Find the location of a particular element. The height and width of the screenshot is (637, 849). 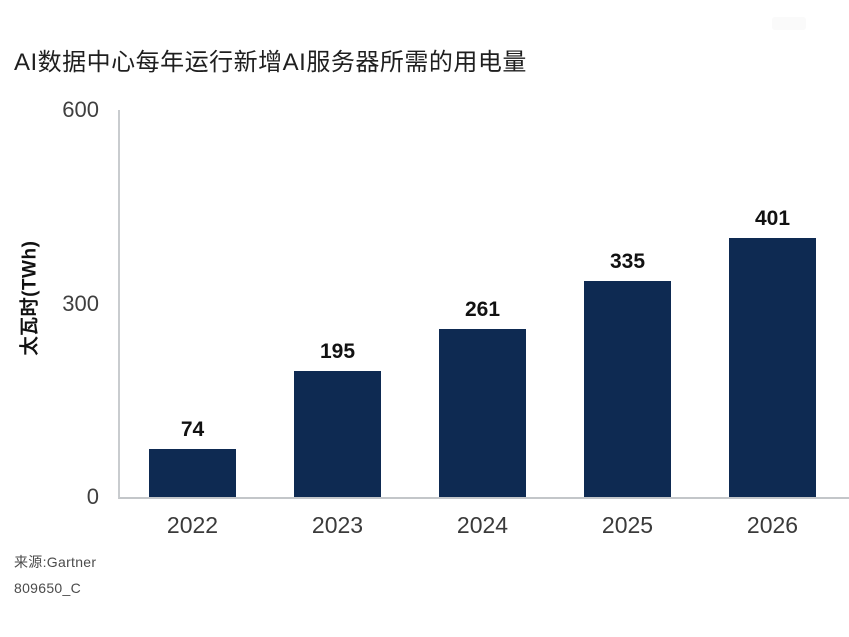

bar-group-2026: 401 2026 is located at coordinates (772, 323).